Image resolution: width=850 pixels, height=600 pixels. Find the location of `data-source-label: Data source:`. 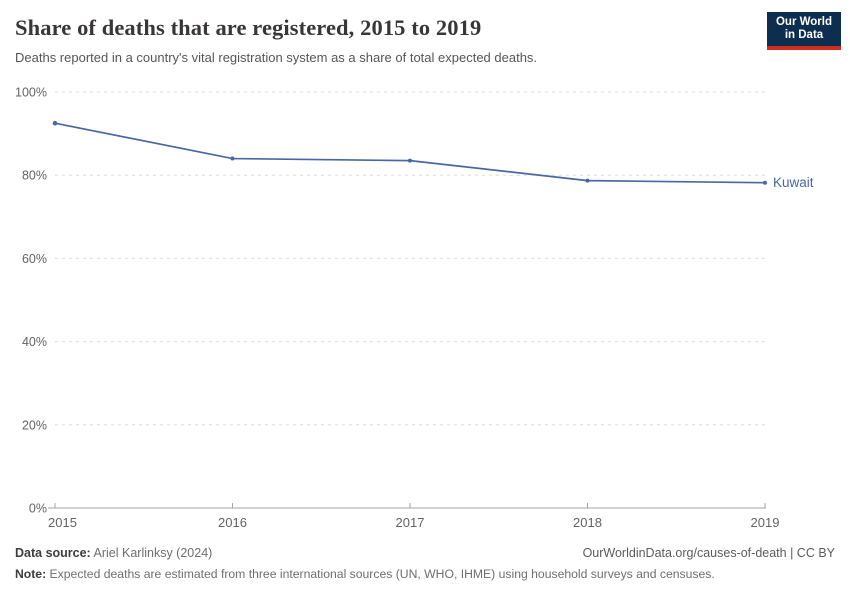

data-source-label: Data source: is located at coordinates (53, 553).